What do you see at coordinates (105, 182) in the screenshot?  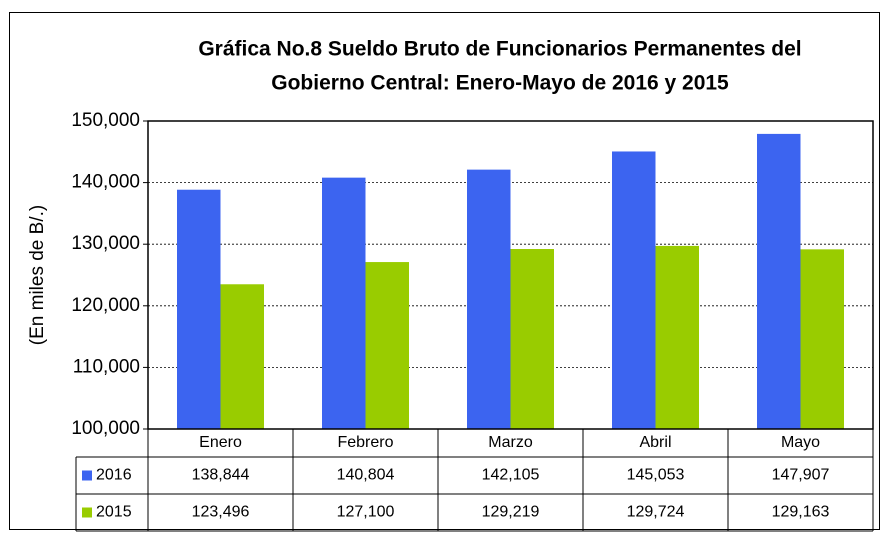 I see `y-tick-label: 140,000` at bounding box center [105, 182].